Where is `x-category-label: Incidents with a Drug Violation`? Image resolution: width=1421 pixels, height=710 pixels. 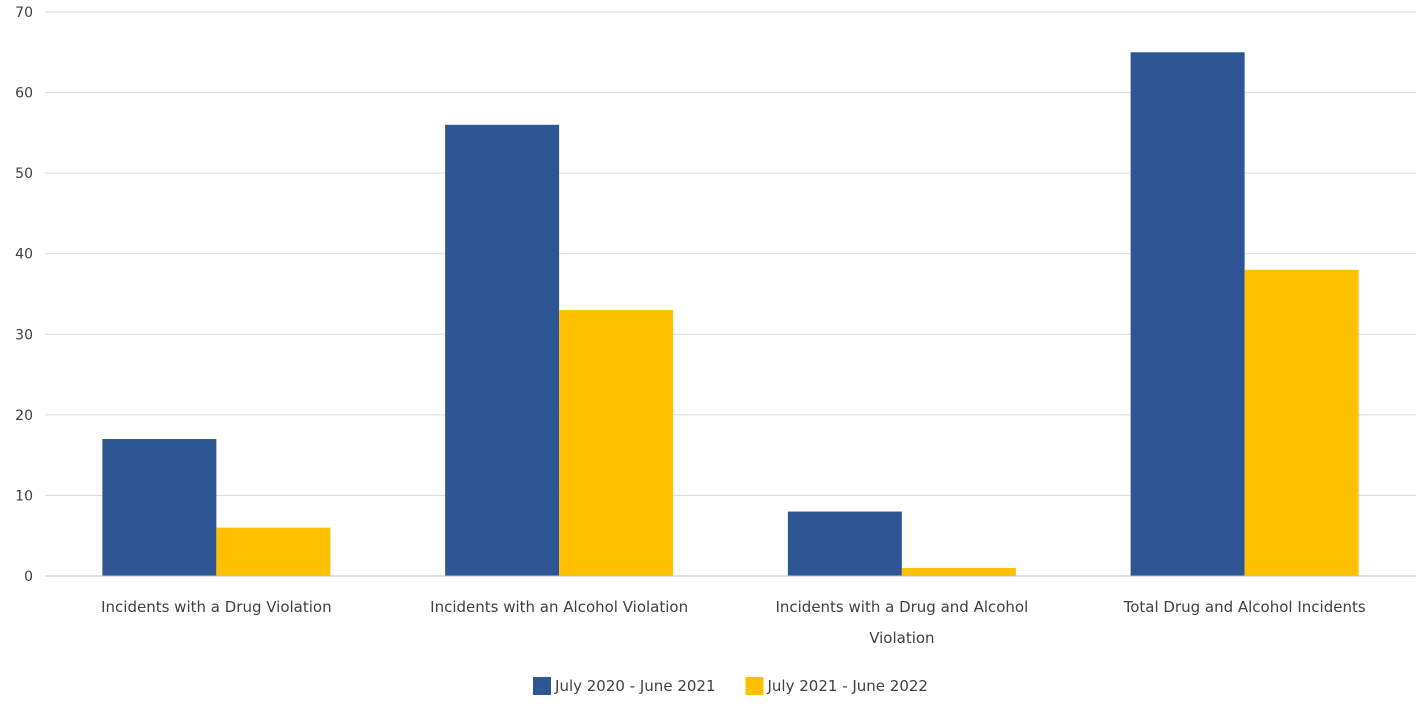 x-category-label: Incidents with a Drug Violation is located at coordinates (216, 607).